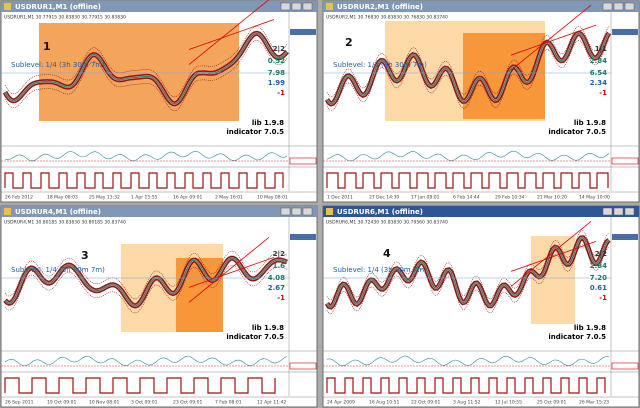 Image resolution: width=640 pixels, height=408 pixels. Describe the element at coordinates (510, 198) in the screenshot. I see `date-label: 29 Feb 10:34` at that location.